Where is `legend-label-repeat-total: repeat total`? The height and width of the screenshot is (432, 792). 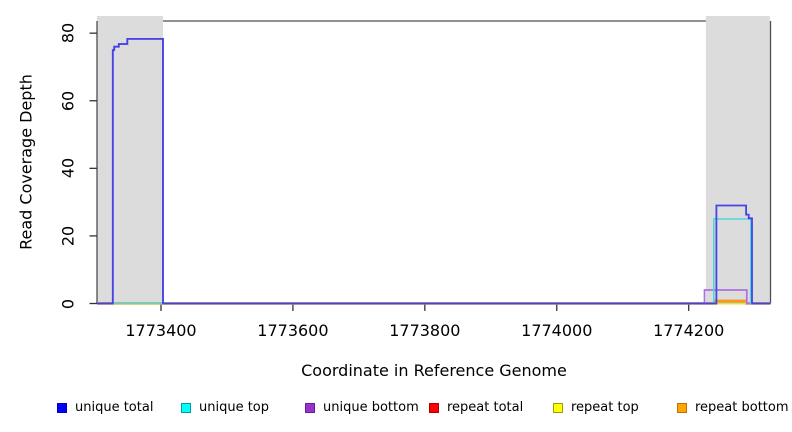
legend-label-repeat-total: repeat total is located at coordinates (485, 407).